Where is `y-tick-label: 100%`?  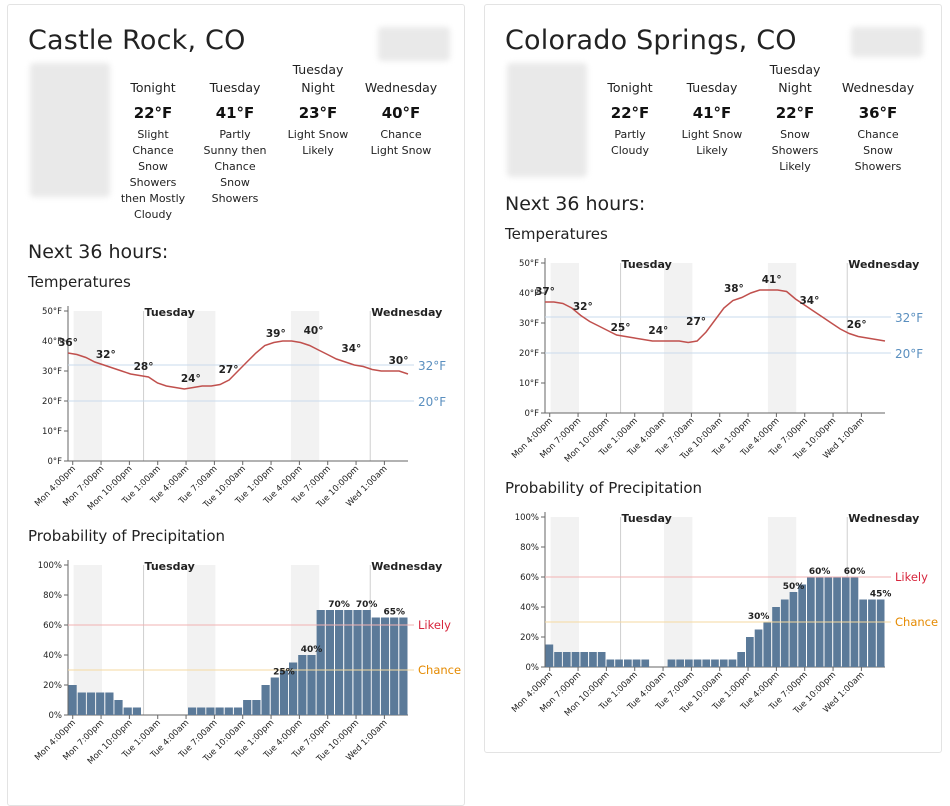
y-tick-label: 100% is located at coordinates (50, 566).